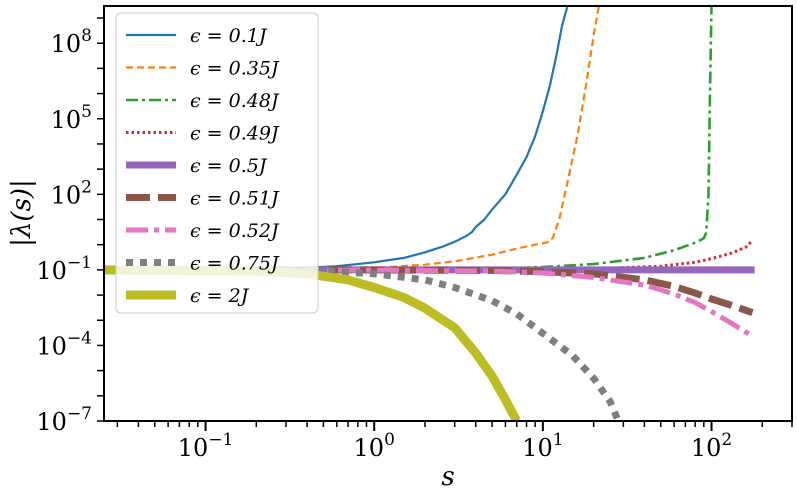  What do you see at coordinates (374, 446) in the screenshot?
I see `x-tick-label: 10⁰` at bounding box center [374, 446].